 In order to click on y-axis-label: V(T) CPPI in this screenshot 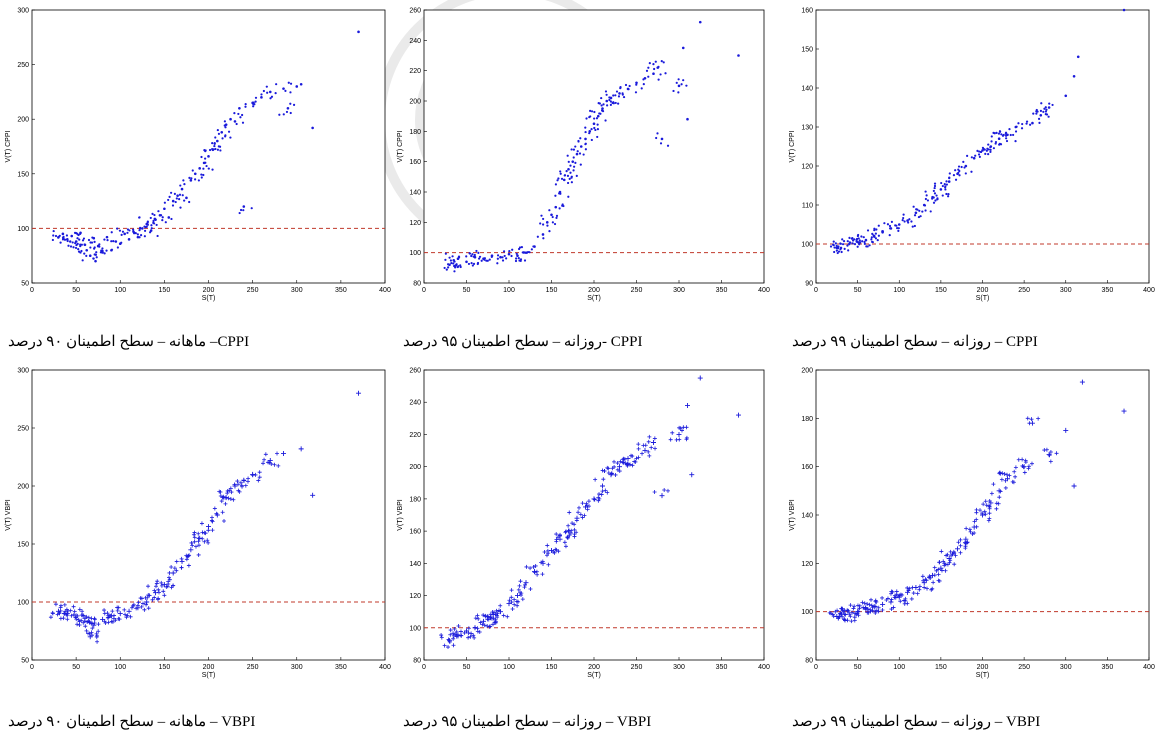, I will do `click(792, 147)`.